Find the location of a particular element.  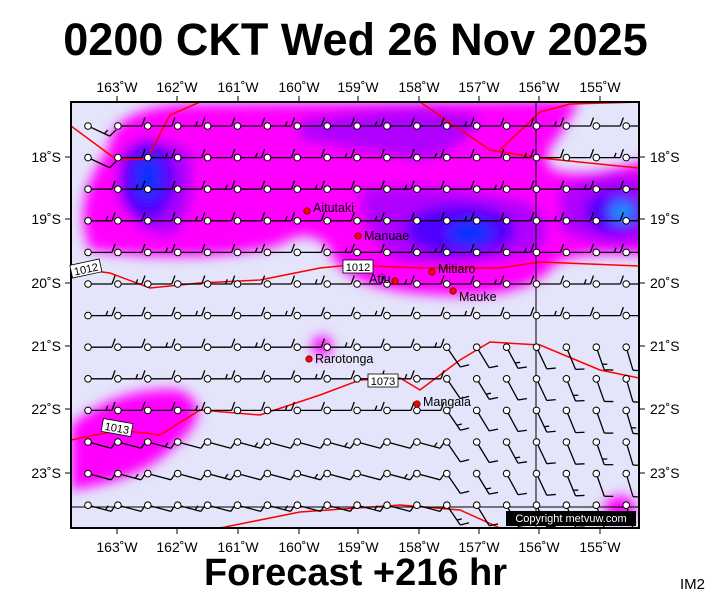

island-atiu: Atiu is located at coordinates (384, 279).